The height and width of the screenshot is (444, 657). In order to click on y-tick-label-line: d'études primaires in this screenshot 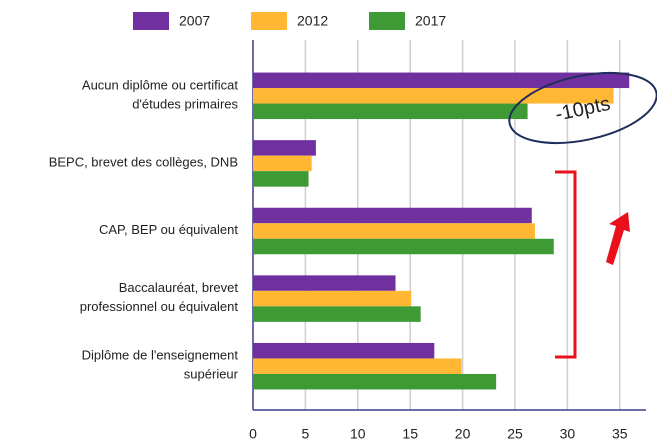, I will do `click(185, 104)`.